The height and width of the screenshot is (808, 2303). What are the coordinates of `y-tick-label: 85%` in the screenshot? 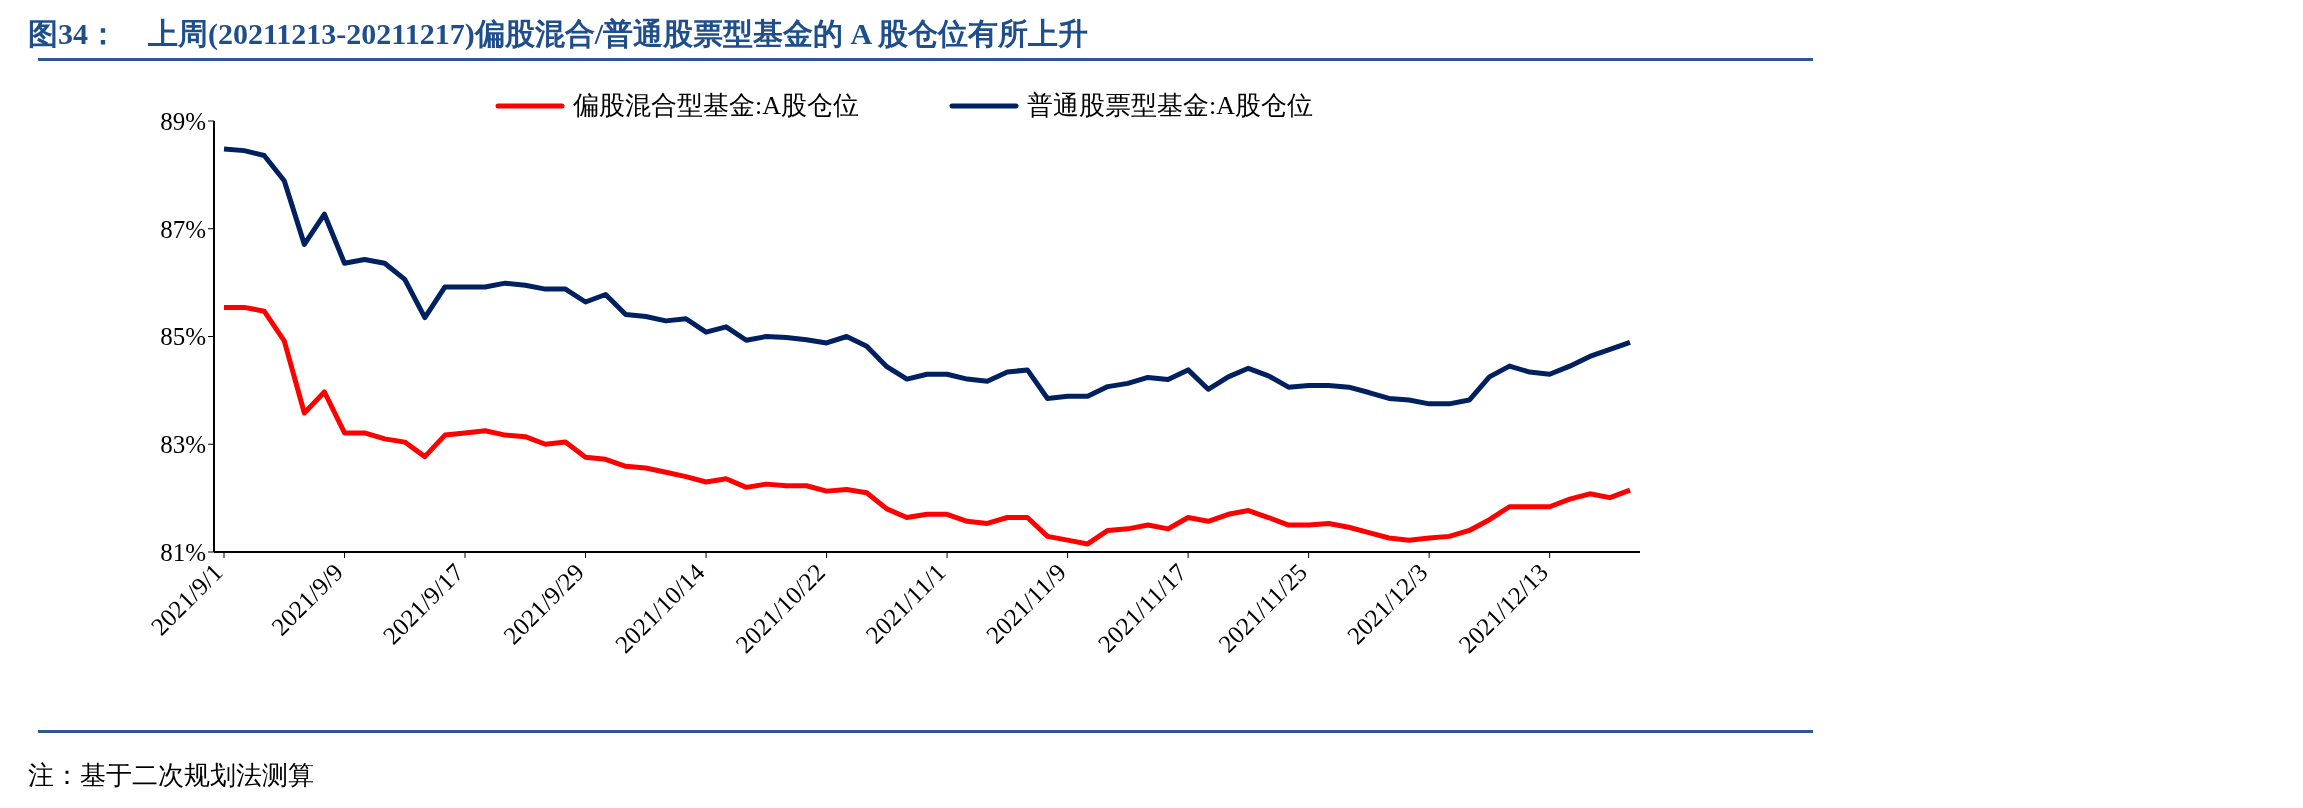 It's located at (183, 337).